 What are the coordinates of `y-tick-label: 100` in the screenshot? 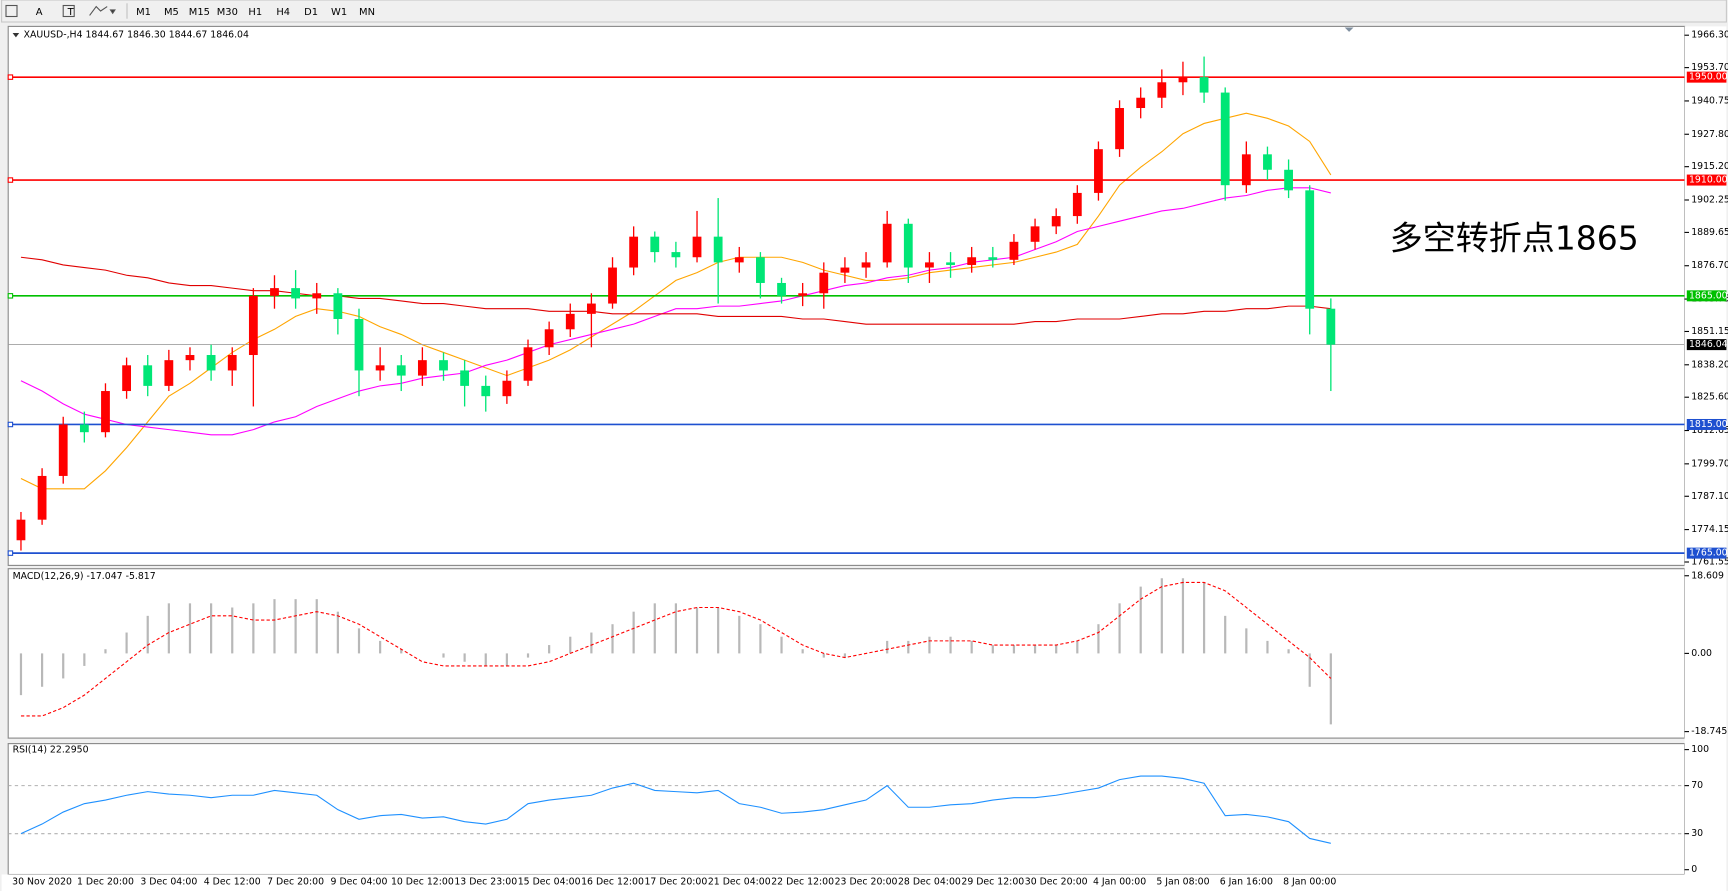 It's located at (1700, 749).